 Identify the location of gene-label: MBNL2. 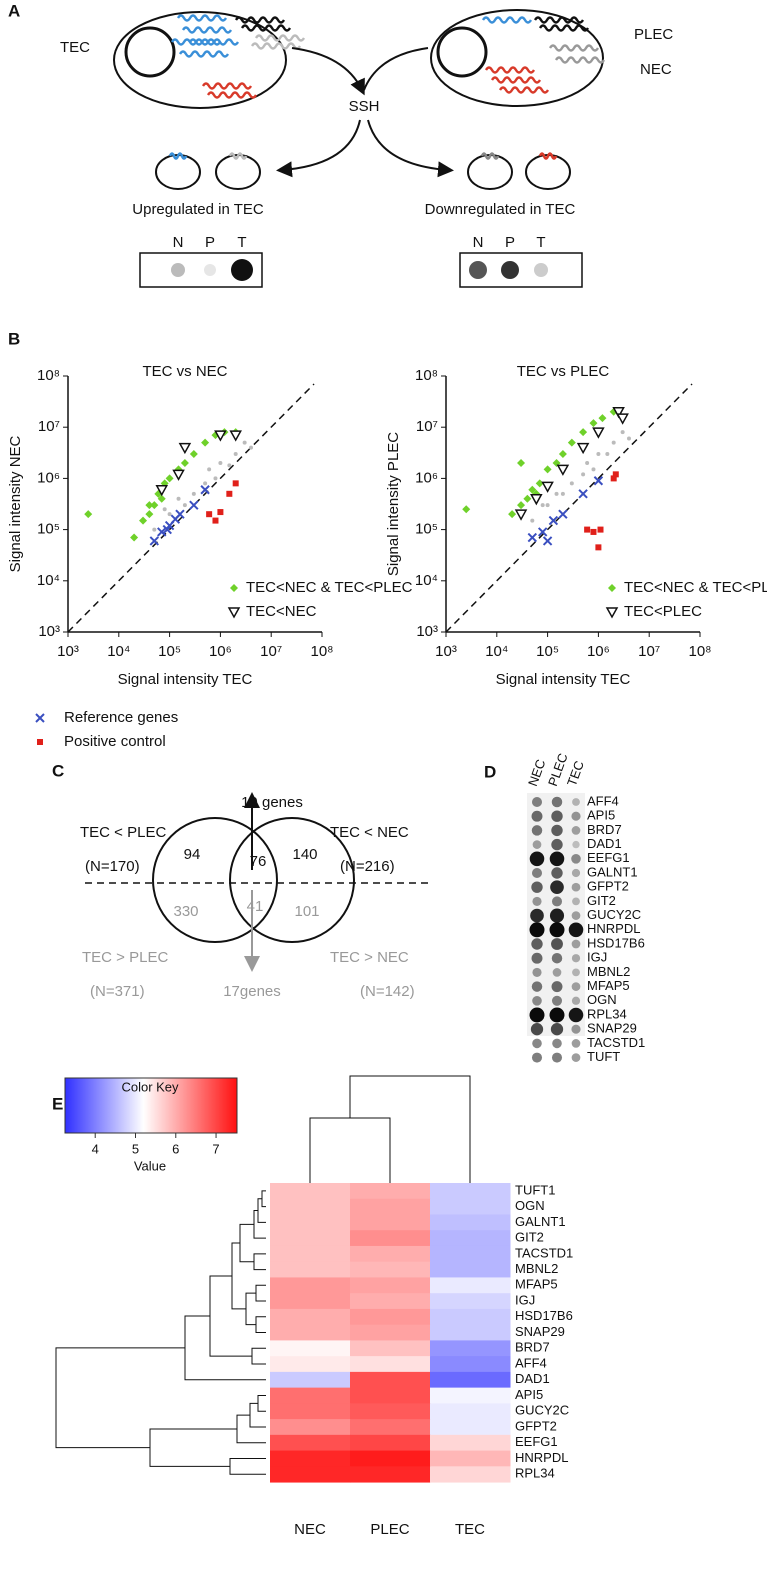
(608, 971).